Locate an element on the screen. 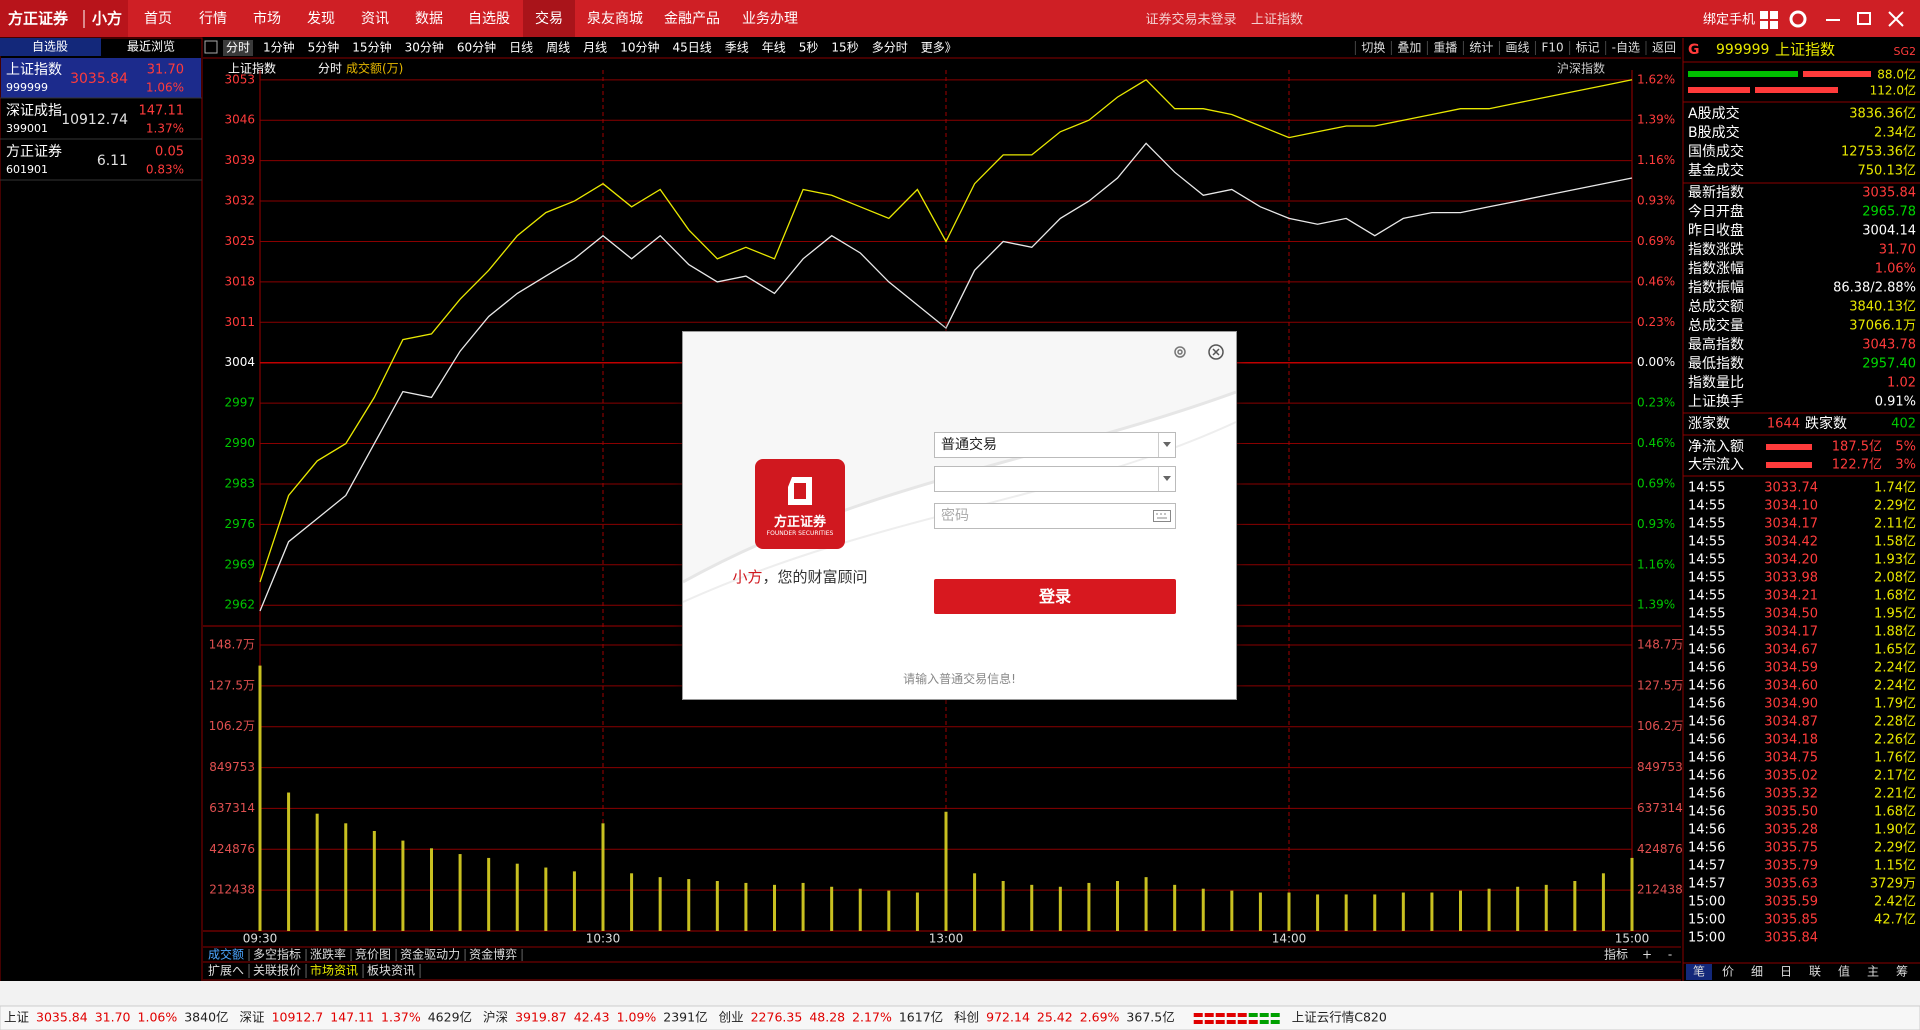 The height and width of the screenshot is (1030, 1920). grid-icon is located at coordinates (1764, 25).